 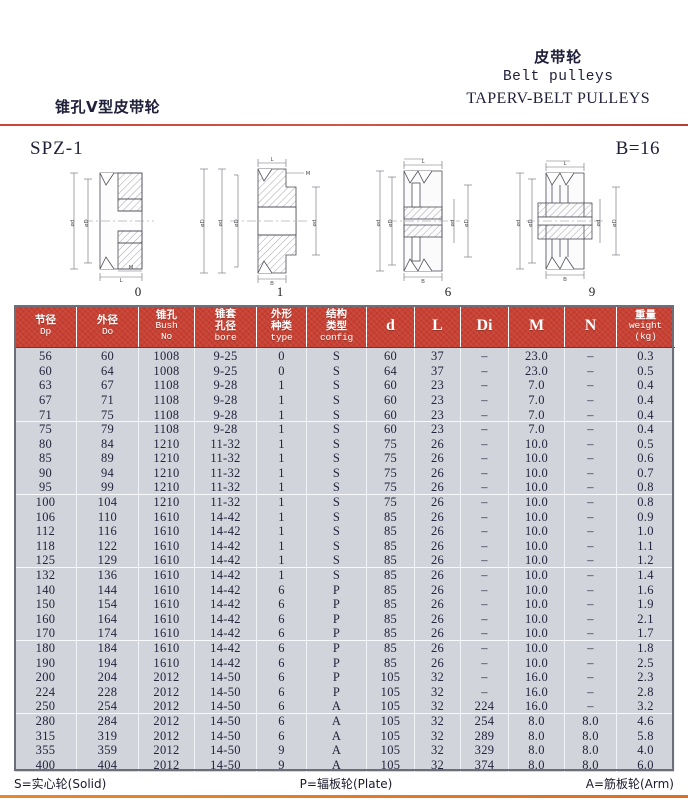 What do you see at coordinates (107, 750) in the screenshot?
I see `table-cell: 359` at bounding box center [107, 750].